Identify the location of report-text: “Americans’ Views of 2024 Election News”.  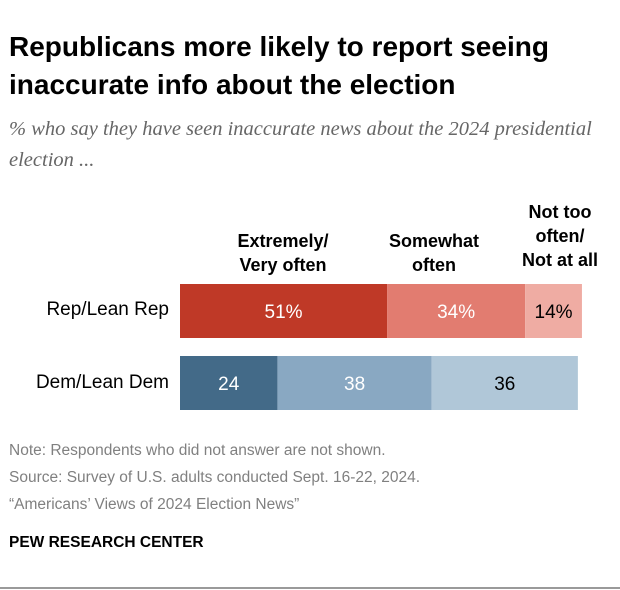
(154, 504).